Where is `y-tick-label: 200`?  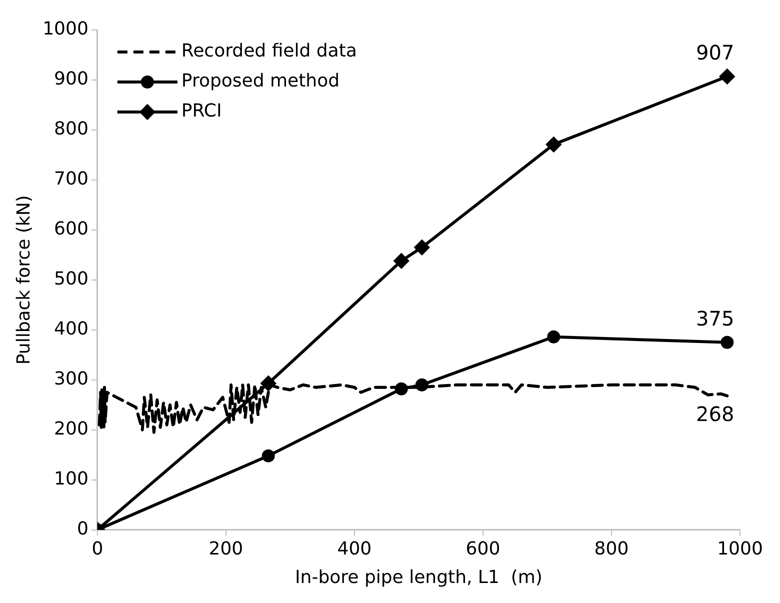 y-tick-label: 200 is located at coordinates (71, 429).